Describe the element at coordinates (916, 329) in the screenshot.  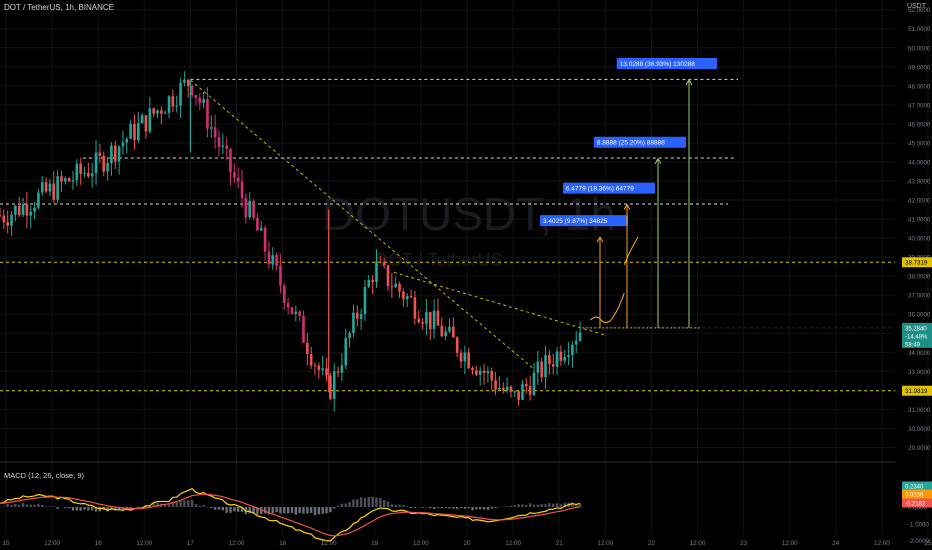
I see `current-price-label: 35.2840` at that location.